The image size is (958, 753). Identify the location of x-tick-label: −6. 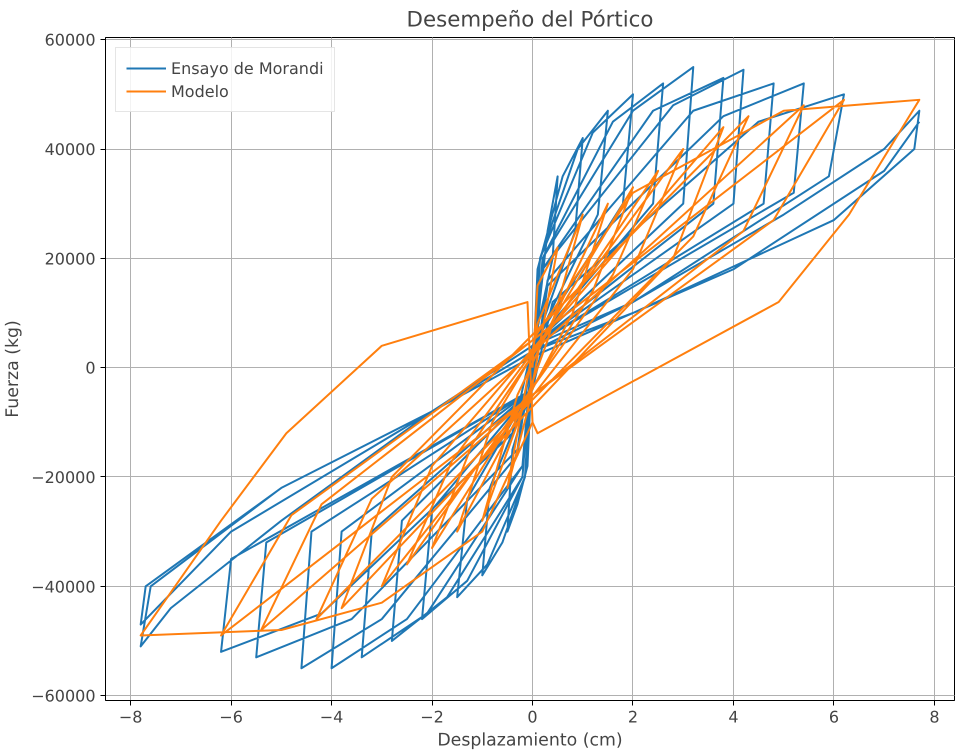
(231, 717).